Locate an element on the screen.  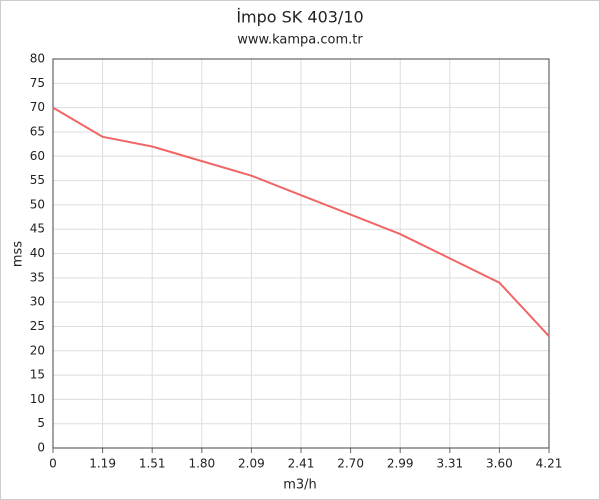
y-tick-label: 45 is located at coordinates (37, 229).